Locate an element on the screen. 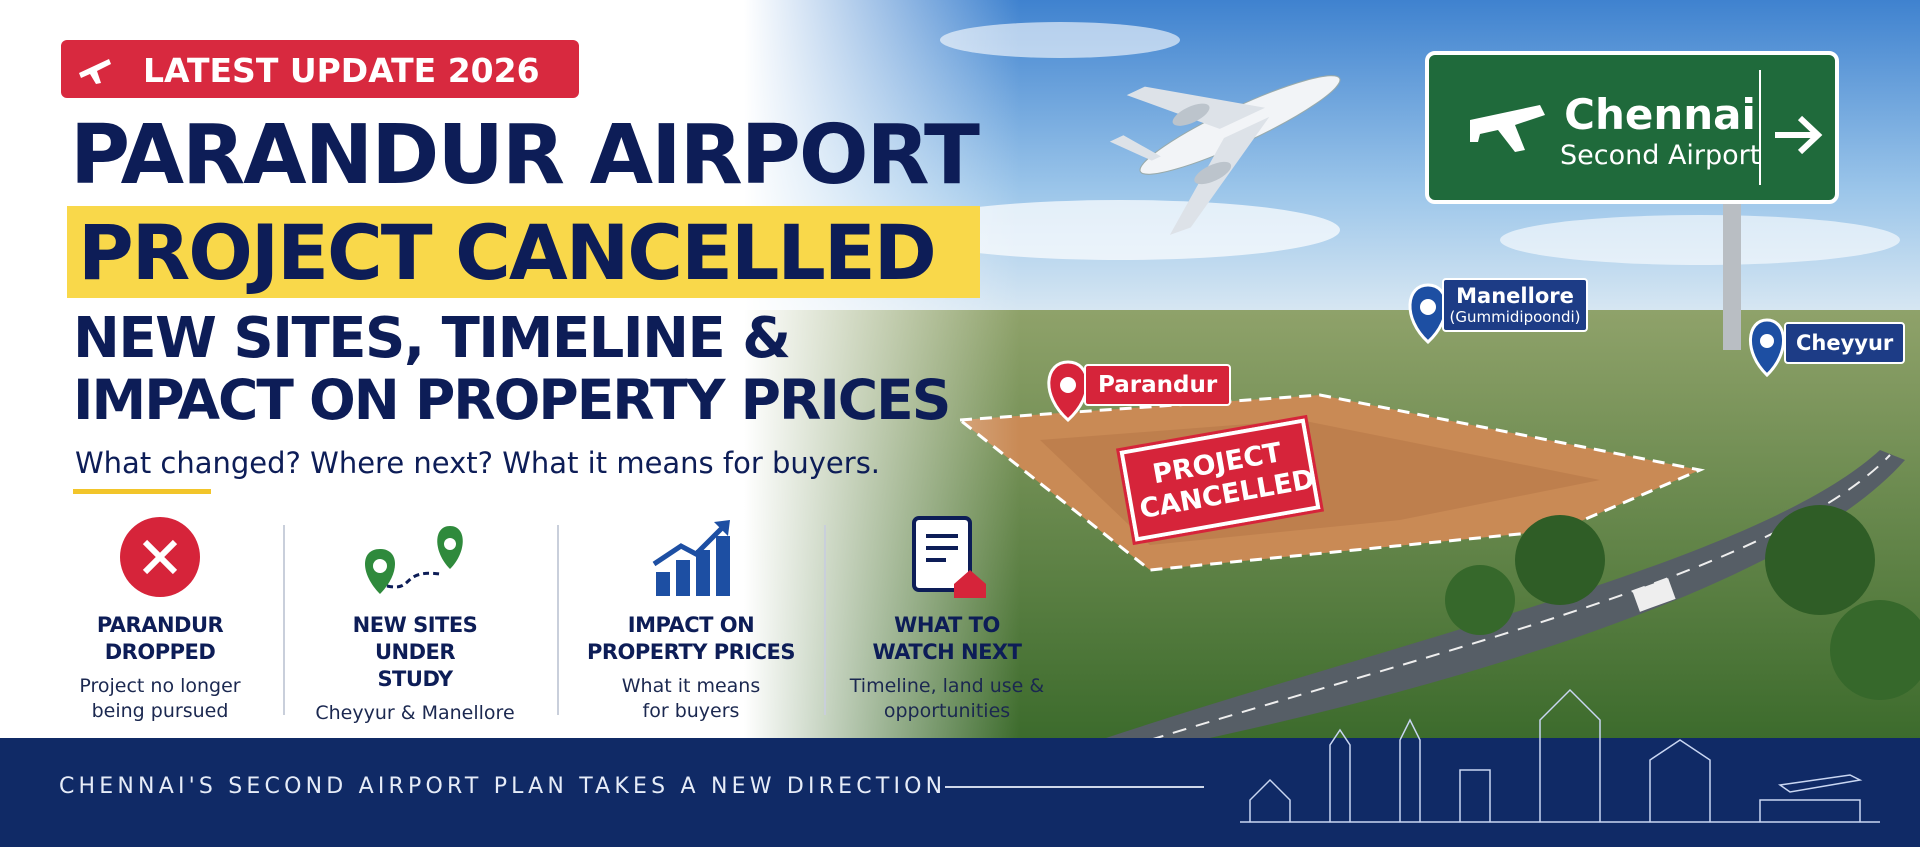  feature-description: Cheyyur & Manellore is located at coordinates (415, 713).